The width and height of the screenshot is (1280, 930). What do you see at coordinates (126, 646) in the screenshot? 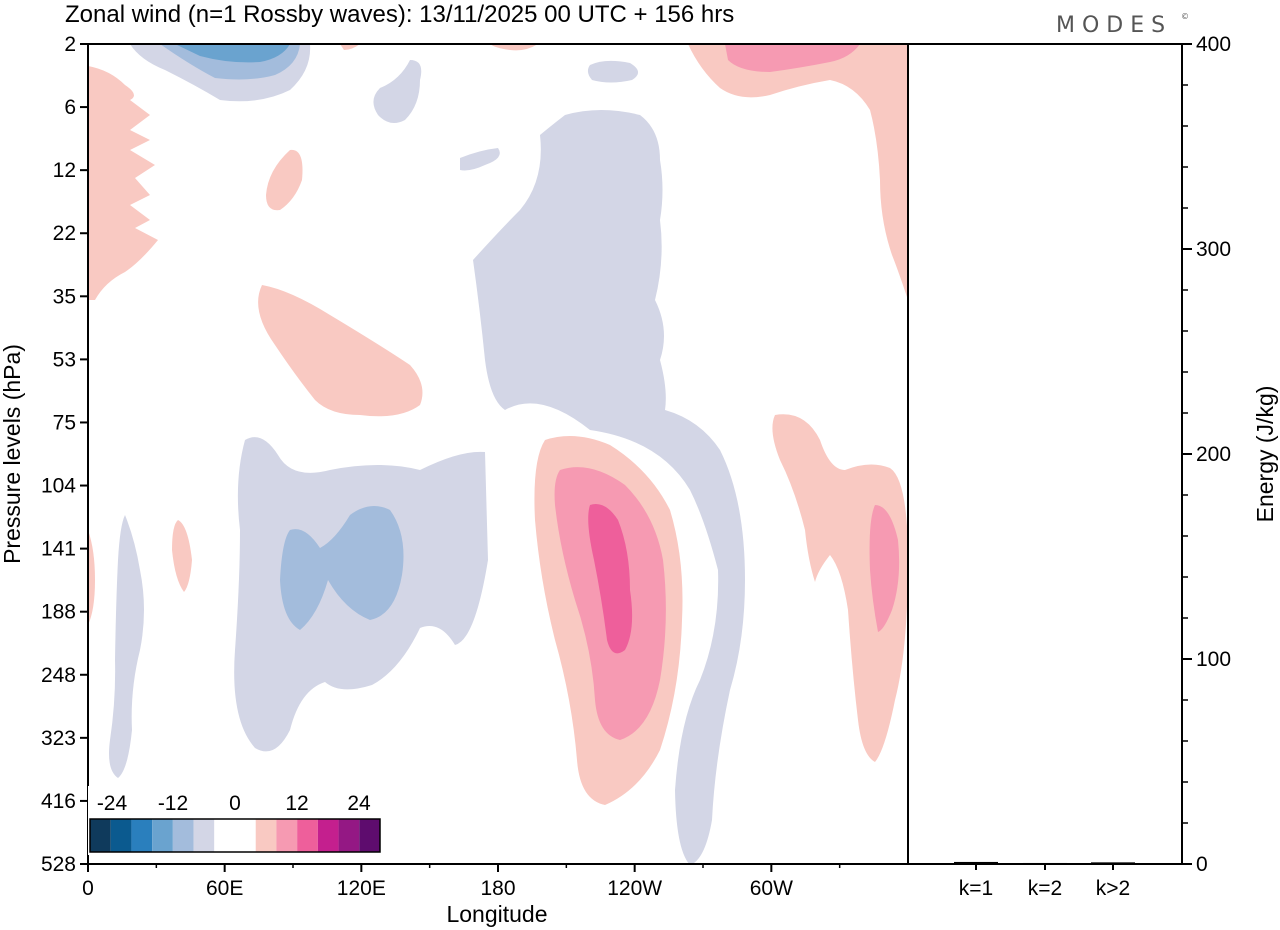
I see `contour-negative-column` at bounding box center [126, 646].